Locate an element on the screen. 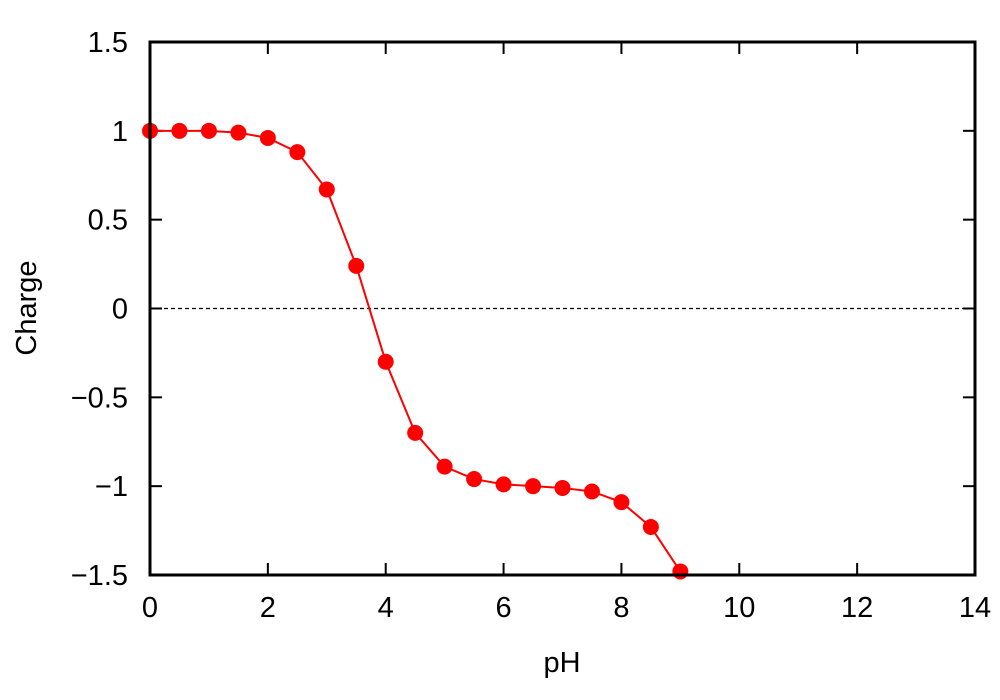 The width and height of the screenshot is (1000, 700). y-axis-label: Charge is located at coordinates (27, 307).